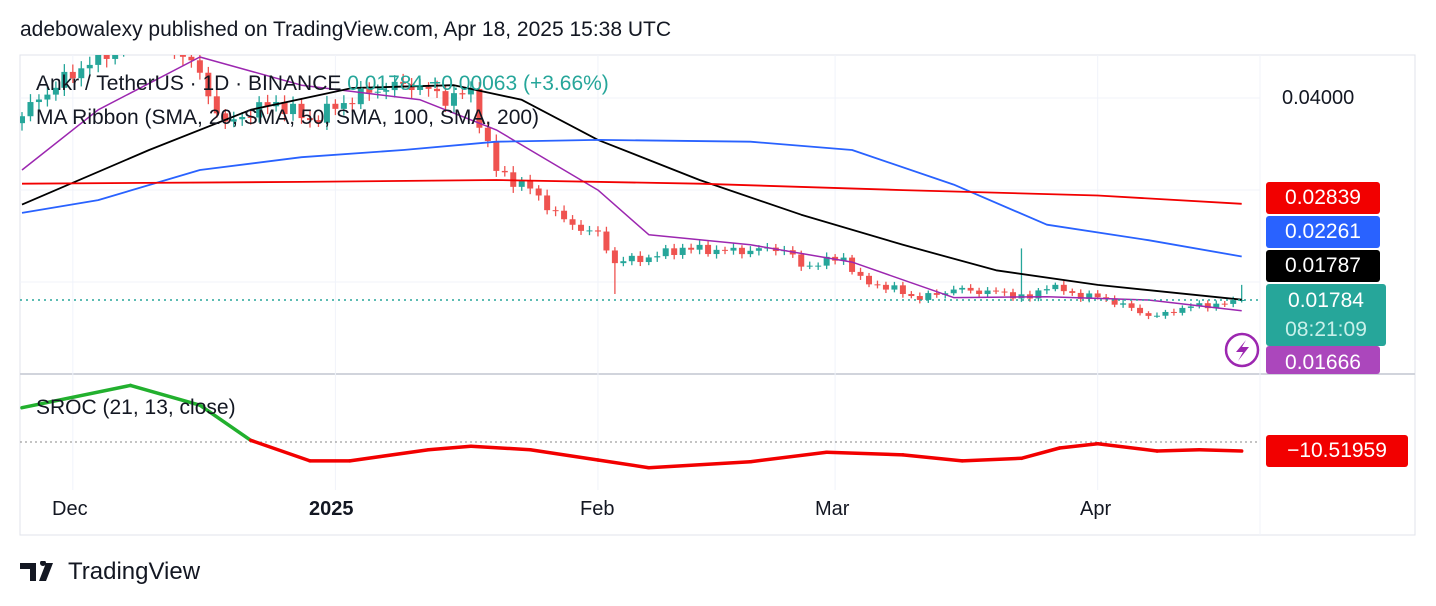 The image size is (1436, 606). What do you see at coordinates (70, 509) in the screenshot?
I see `time-tick-dec: Dec` at bounding box center [70, 509].